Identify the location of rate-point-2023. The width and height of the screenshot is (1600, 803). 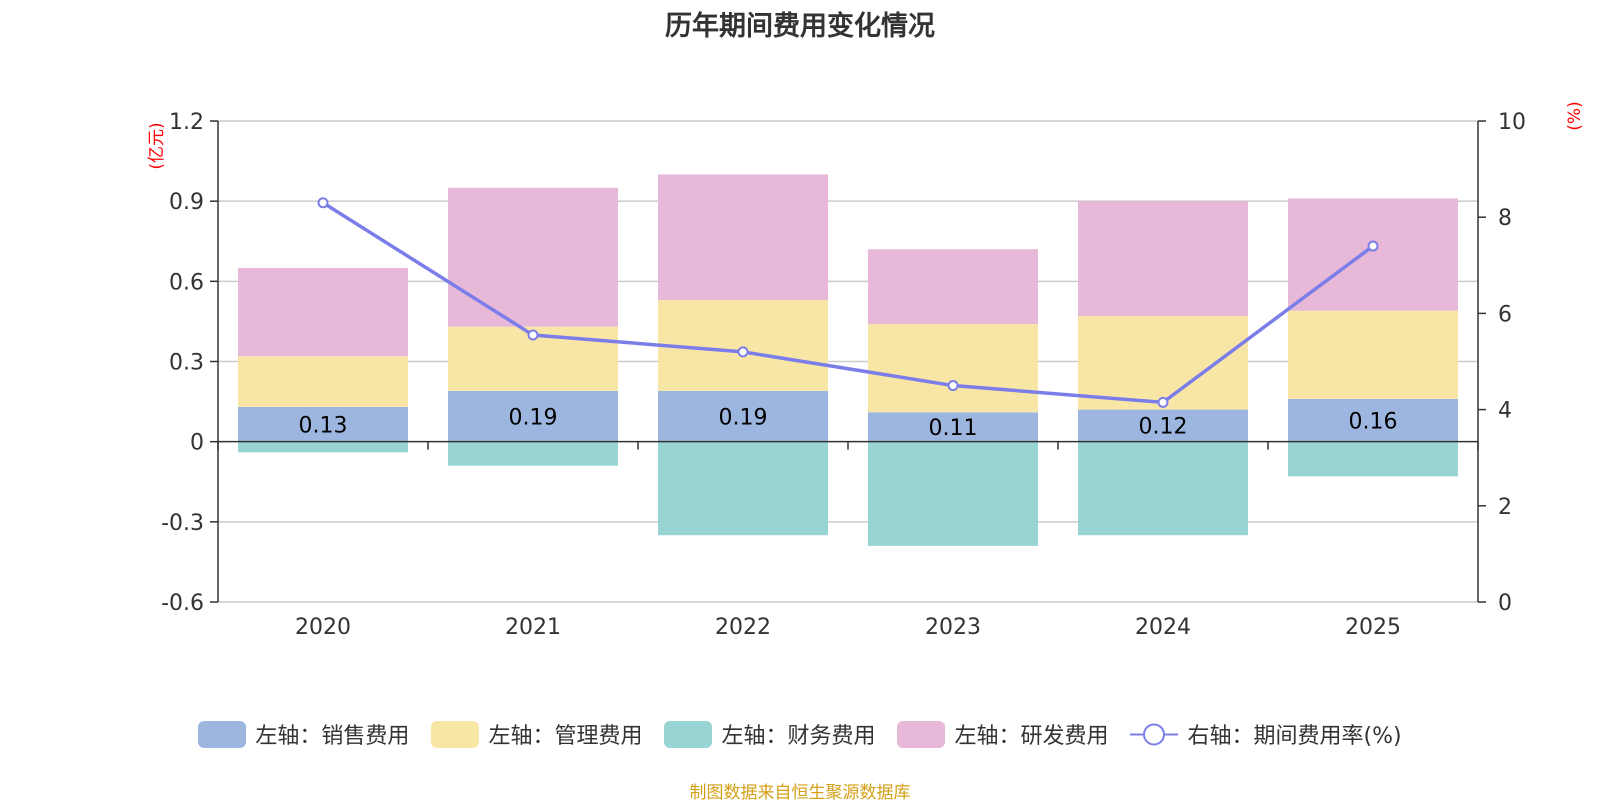
(953, 386).